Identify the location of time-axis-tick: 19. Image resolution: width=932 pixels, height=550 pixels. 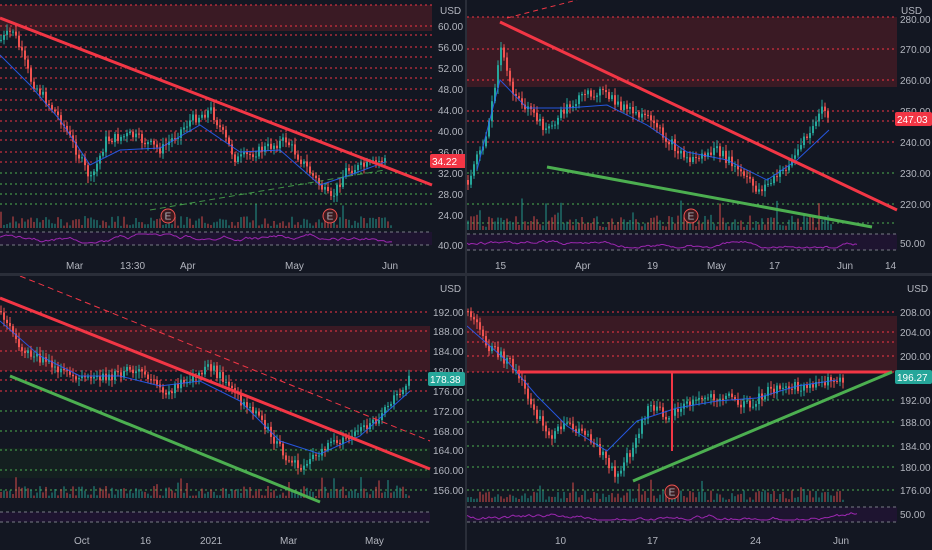
(653, 266).